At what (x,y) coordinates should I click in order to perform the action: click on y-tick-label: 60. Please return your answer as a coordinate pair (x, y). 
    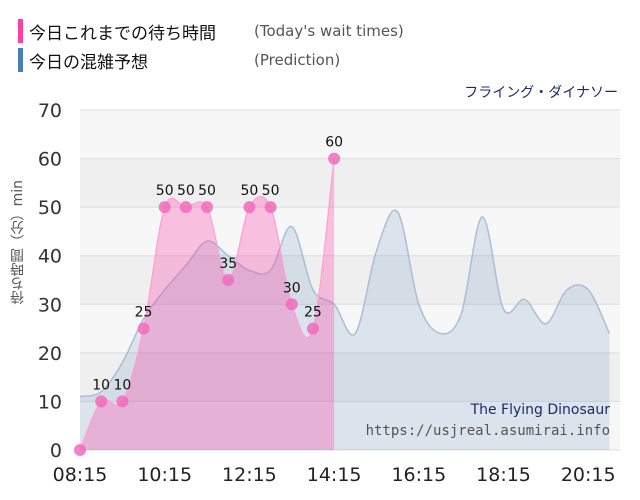
    Looking at the image, I should click on (50, 160).